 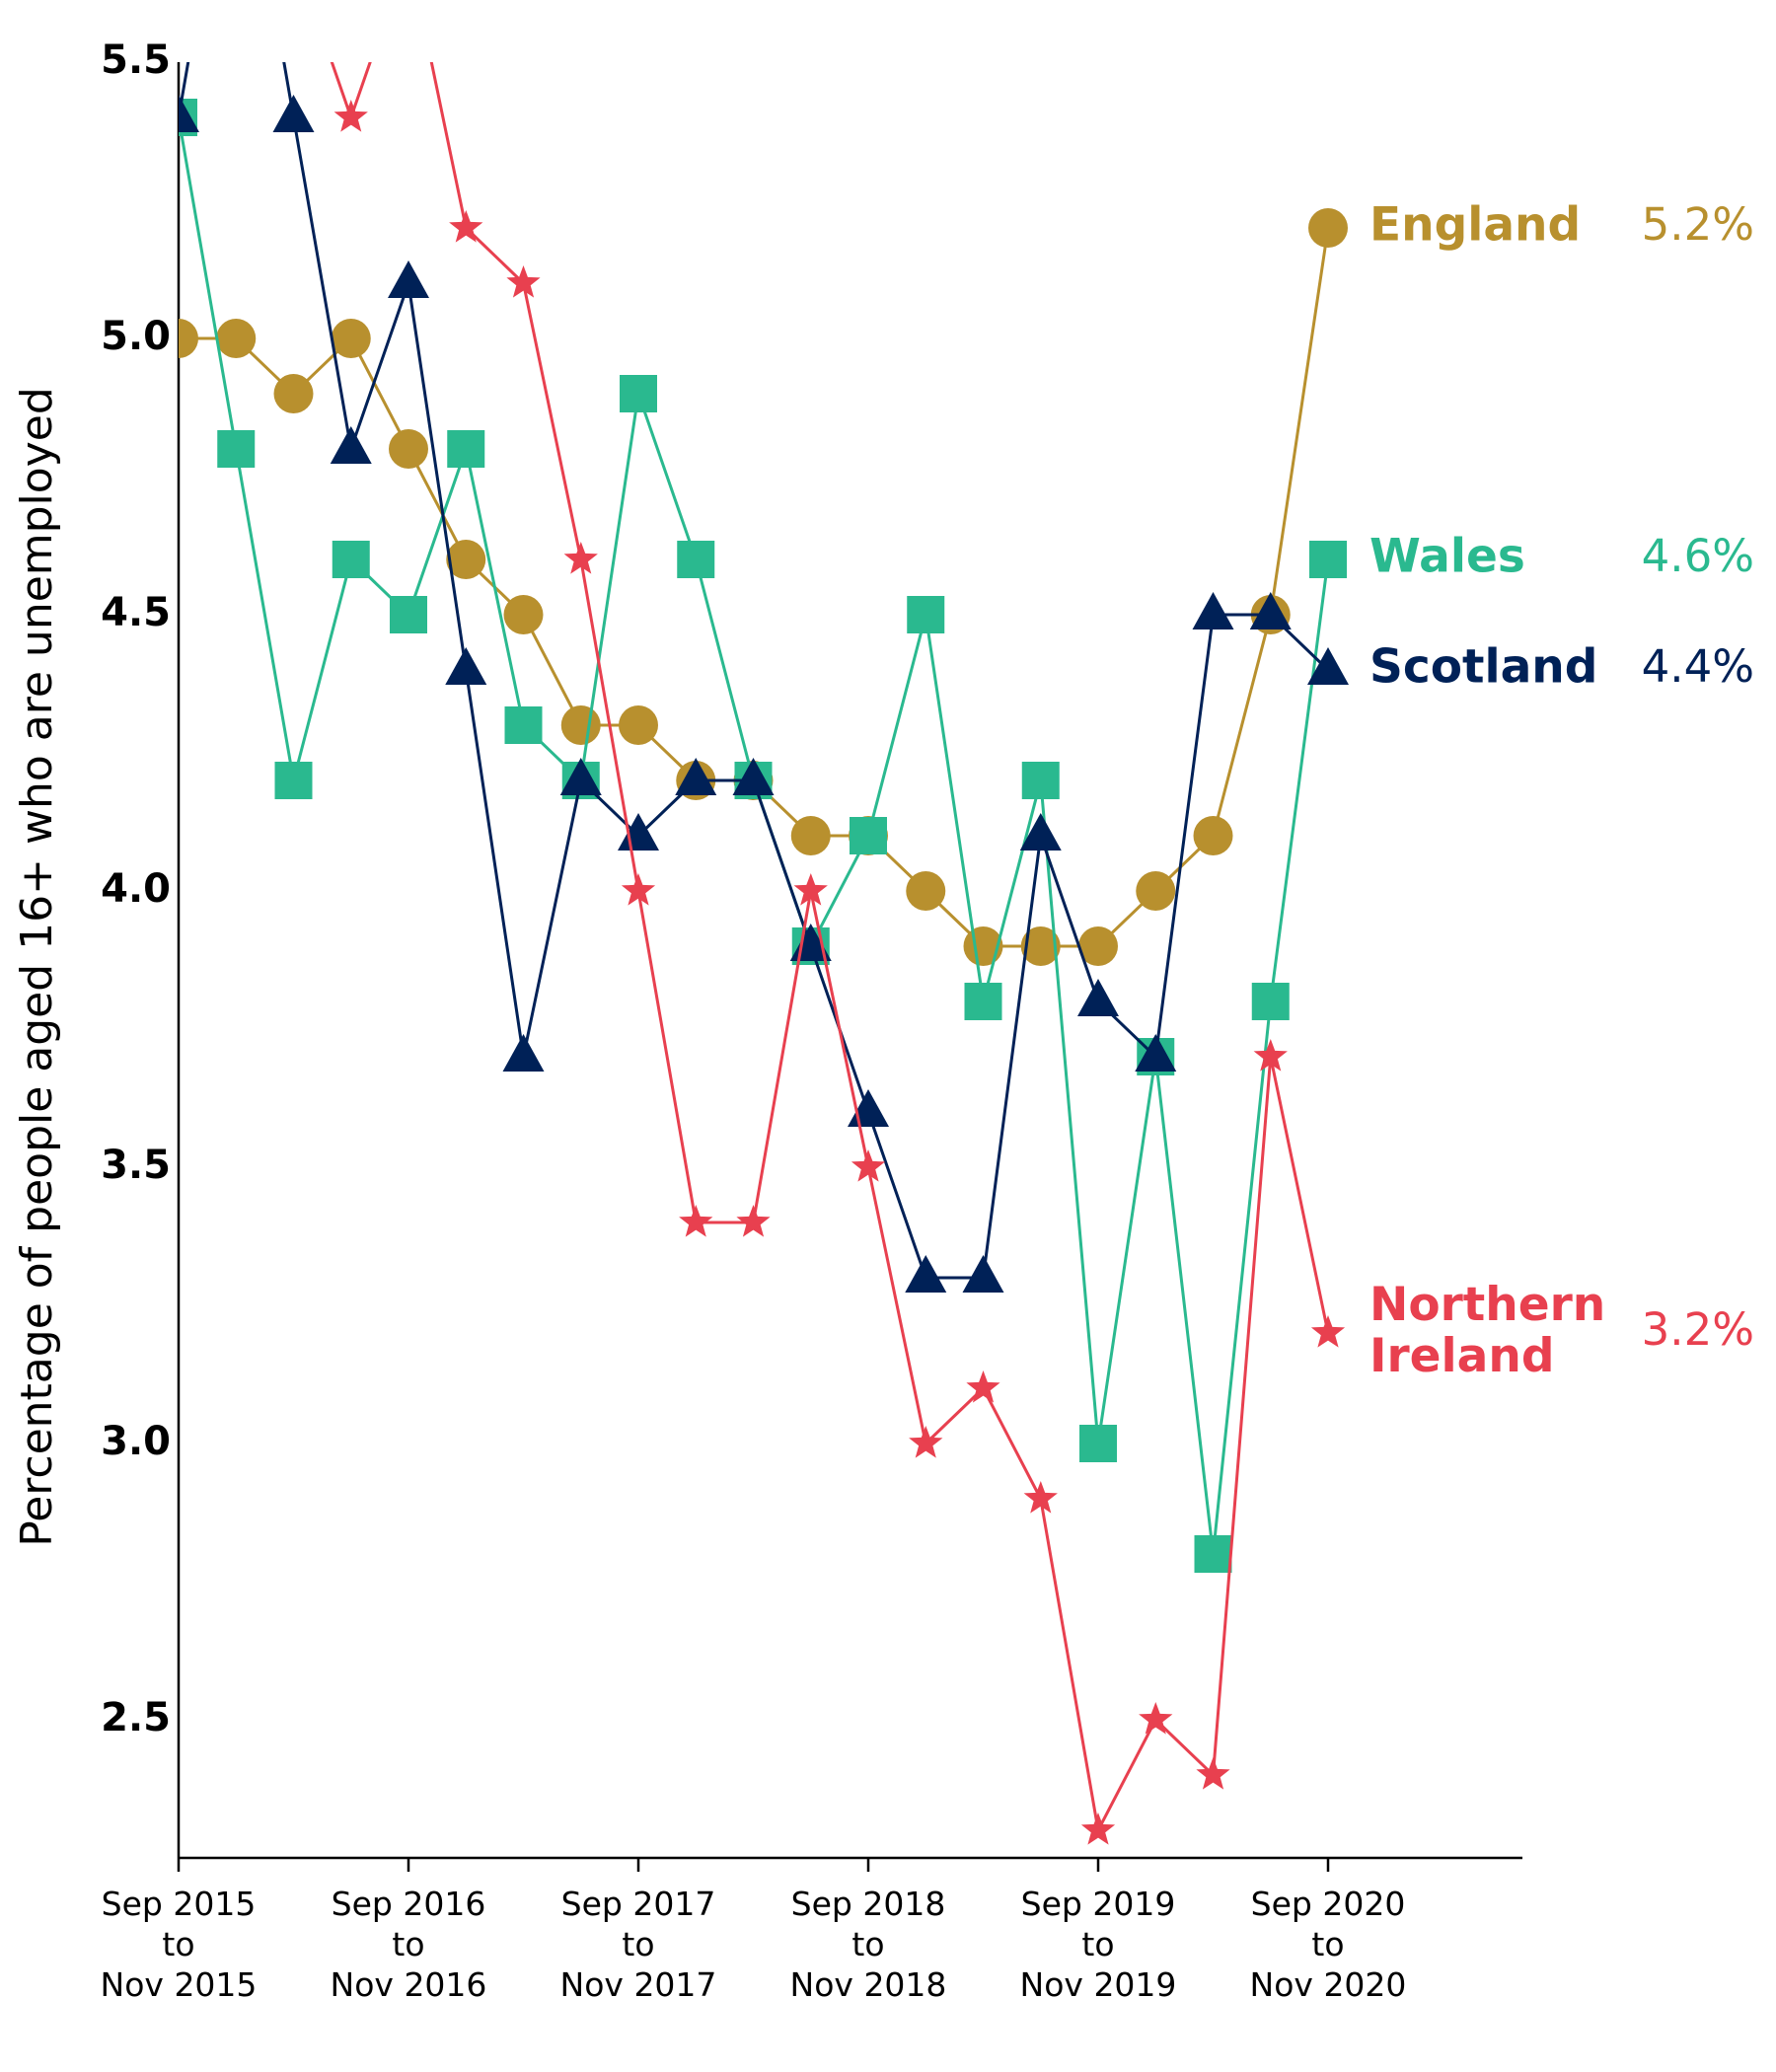 What do you see at coordinates (136, 1441) in the screenshot?
I see `y-tick-label: 3.0` at bounding box center [136, 1441].